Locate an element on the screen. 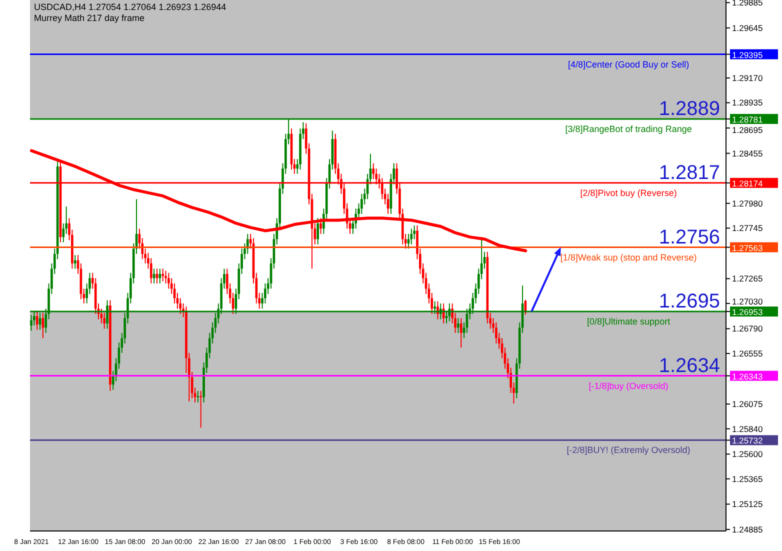 The image size is (782, 551). y-tick-label: 1.25365 is located at coordinates (747, 479).